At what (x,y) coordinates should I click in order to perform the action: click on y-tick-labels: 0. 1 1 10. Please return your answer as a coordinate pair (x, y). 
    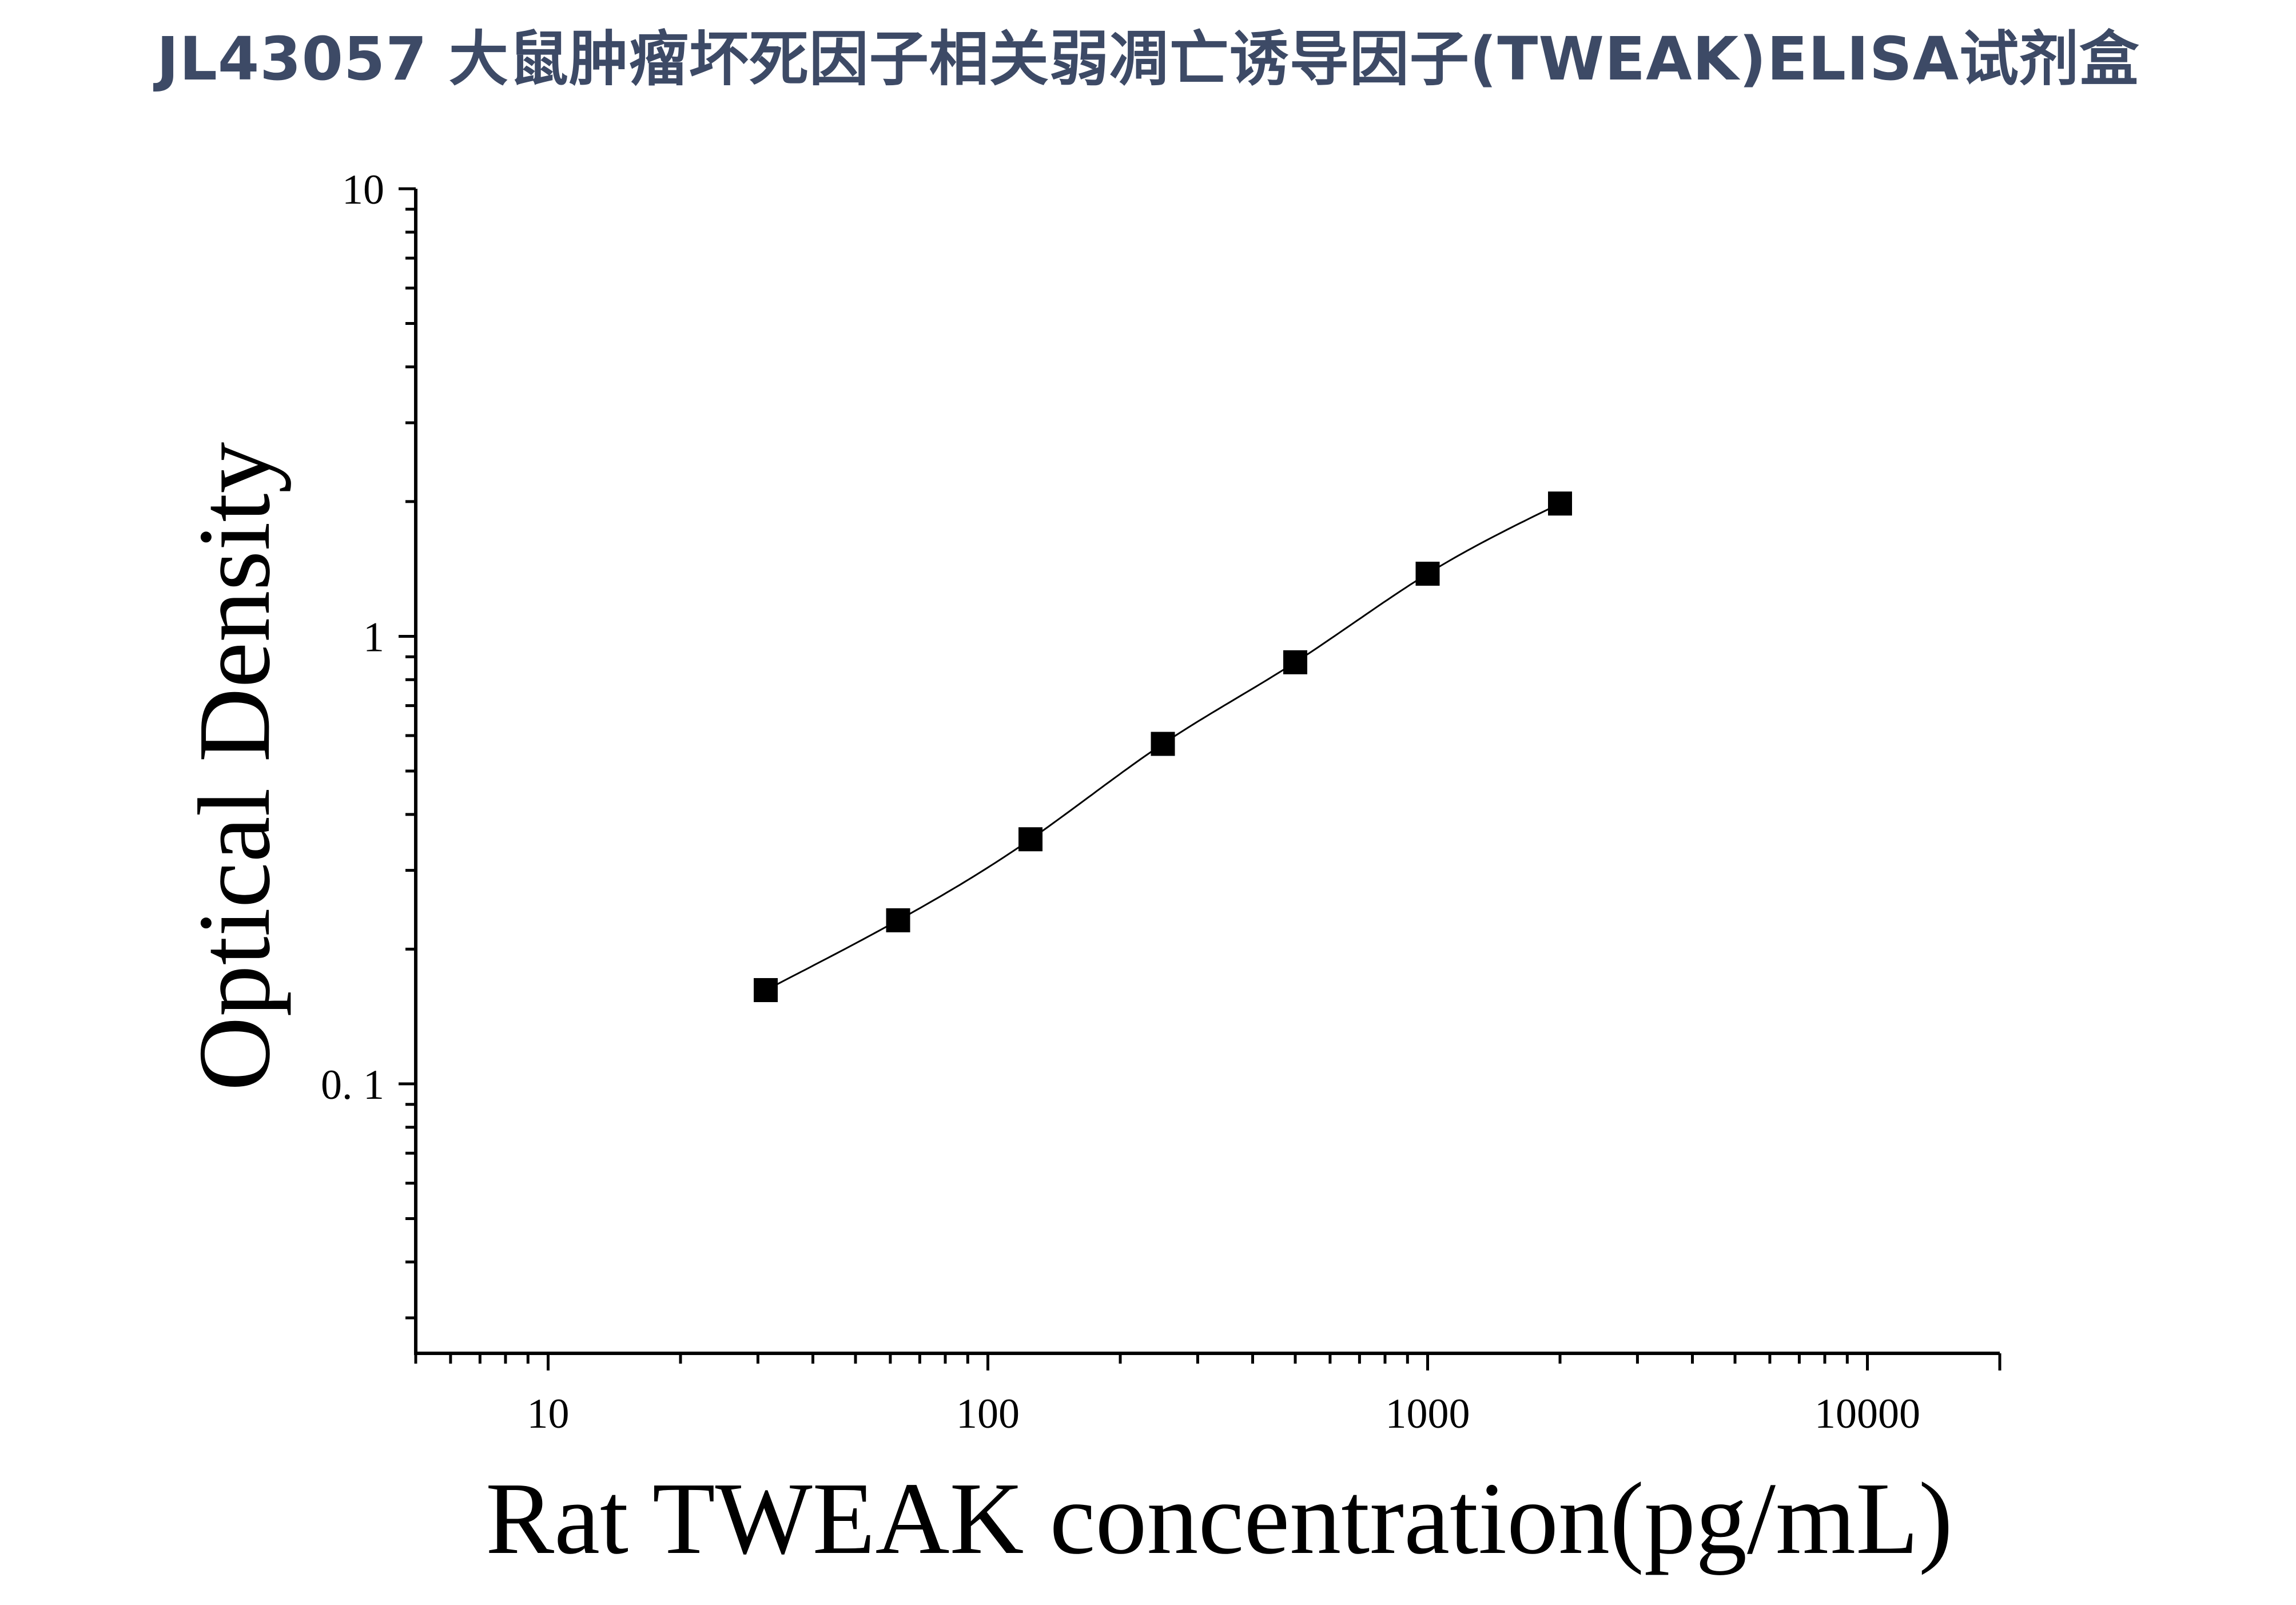
    Looking at the image, I should click on (352, 637).